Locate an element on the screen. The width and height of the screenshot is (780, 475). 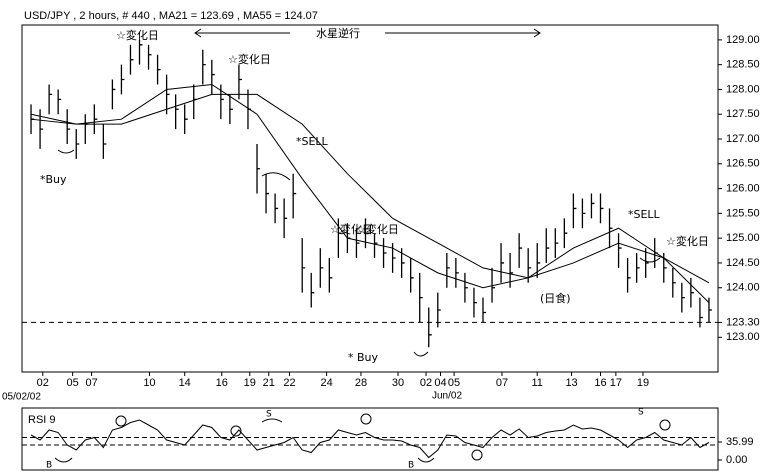
y-tick-label: 124.50 is located at coordinates (743, 263).